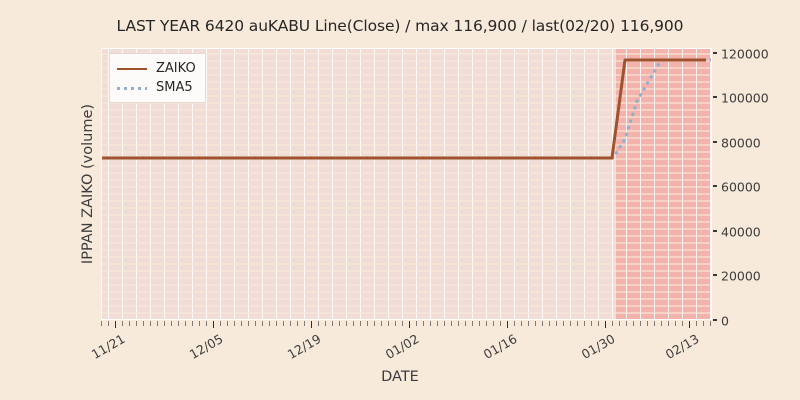 This screenshot has height=400, width=800. I want to click on legend-swatch-solid-icon, so click(132, 69).